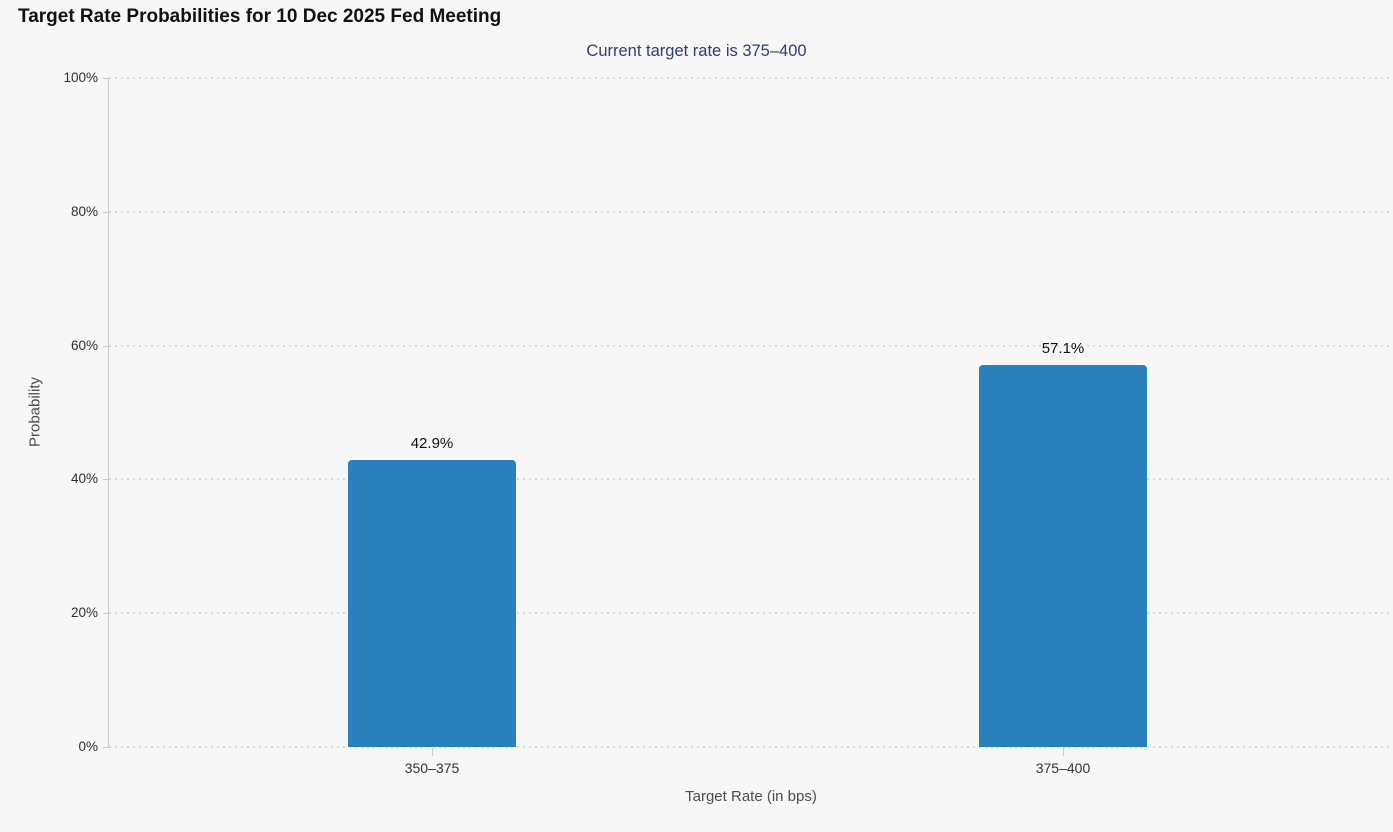  Describe the element at coordinates (432, 443) in the screenshot. I see `bar-value-label: 42.9%` at that location.